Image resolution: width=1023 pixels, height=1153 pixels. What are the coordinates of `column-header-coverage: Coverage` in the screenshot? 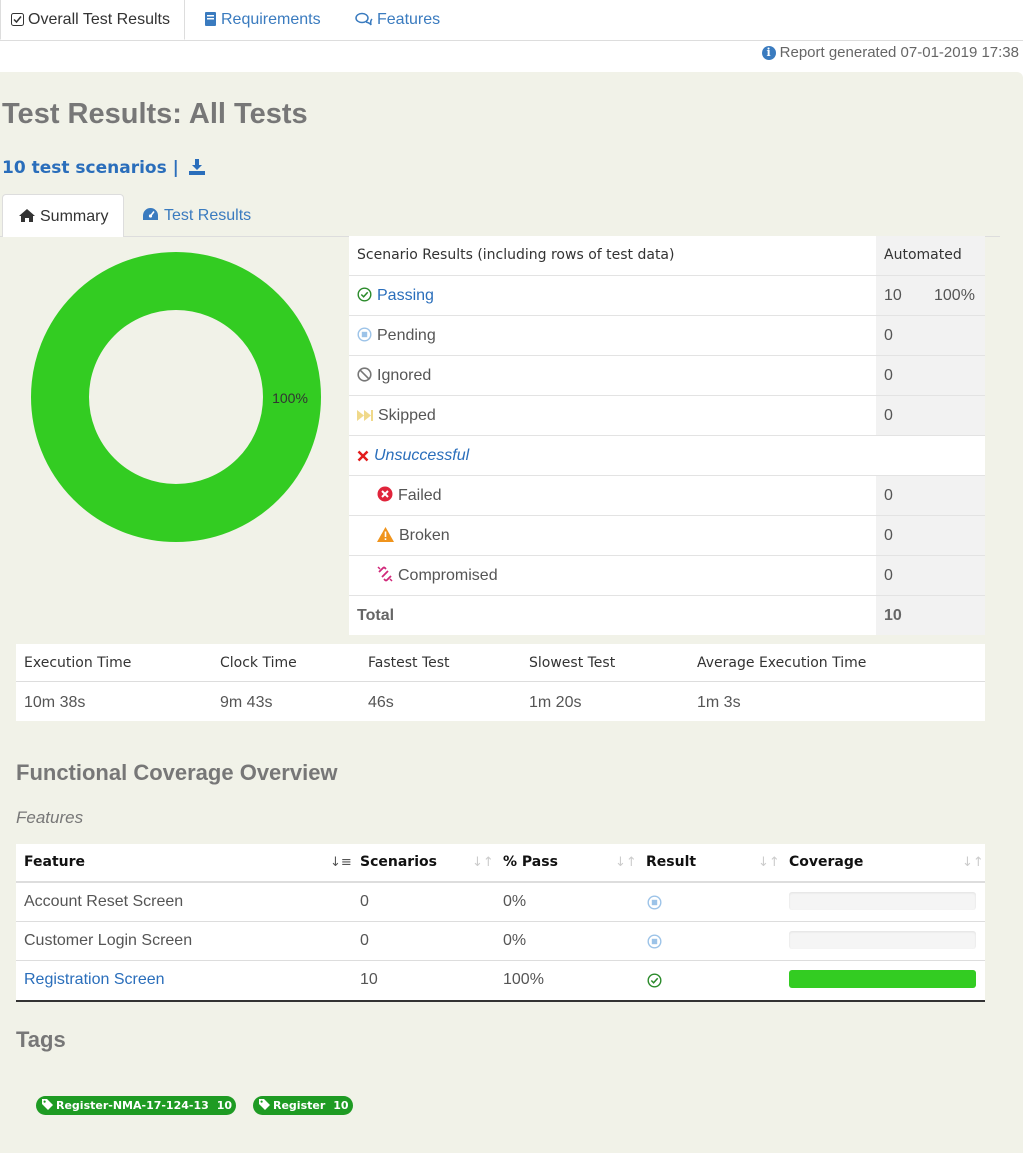 It's located at (826, 862).